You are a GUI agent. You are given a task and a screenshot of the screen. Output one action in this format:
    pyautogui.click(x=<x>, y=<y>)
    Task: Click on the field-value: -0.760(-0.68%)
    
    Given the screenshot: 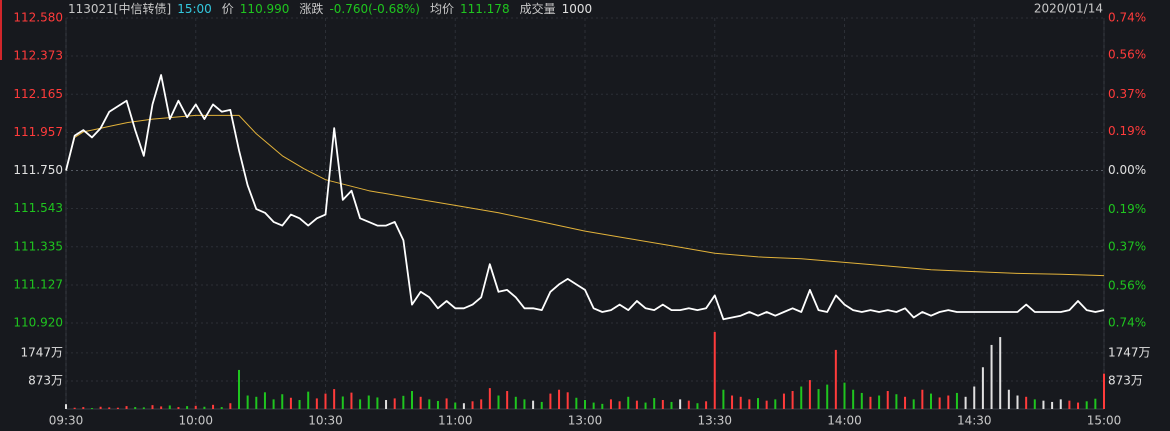 What is the action you would take?
    pyautogui.click(x=374, y=9)
    